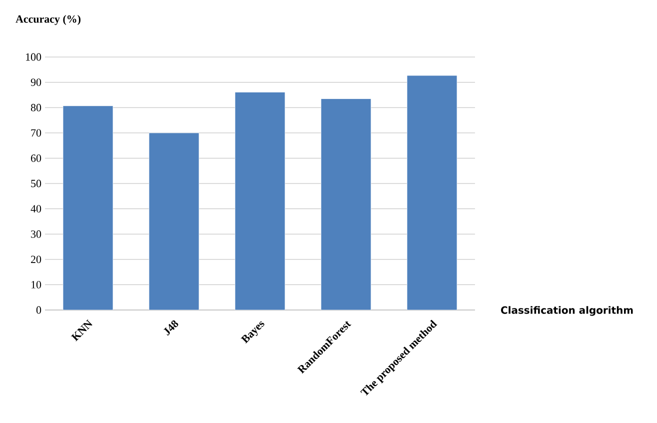 The height and width of the screenshot is (423, 657). Describe the element at coordinates (36, 284) in the screenshot. I see `y-tick-label: 10` at that location.